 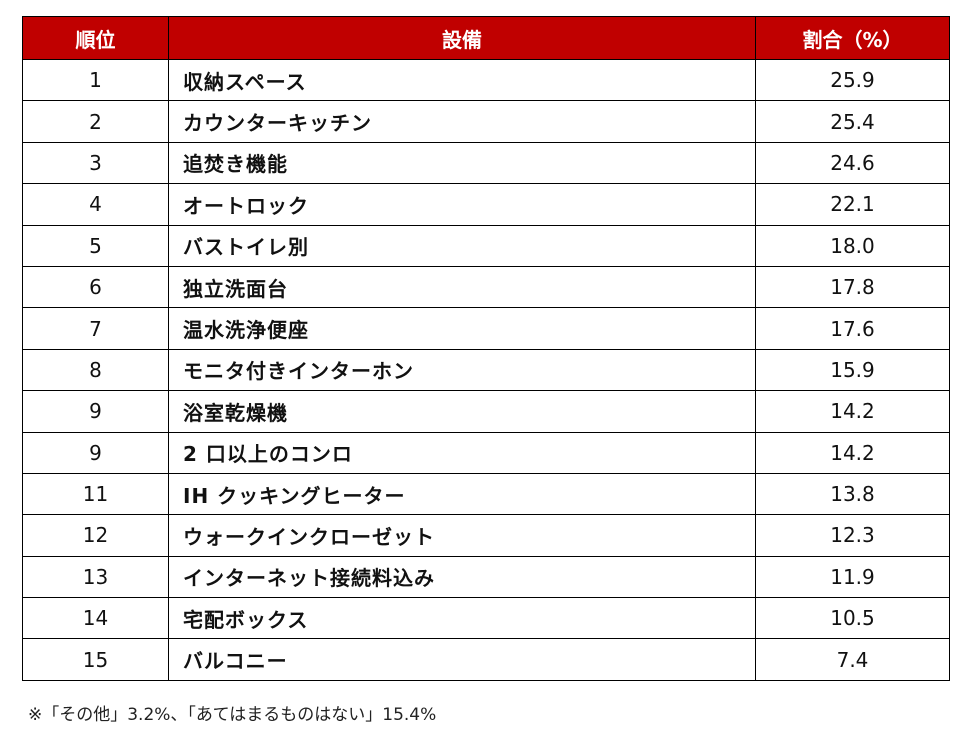 I want to click on cell-pct: 22.1, so click(x=852, y=204).